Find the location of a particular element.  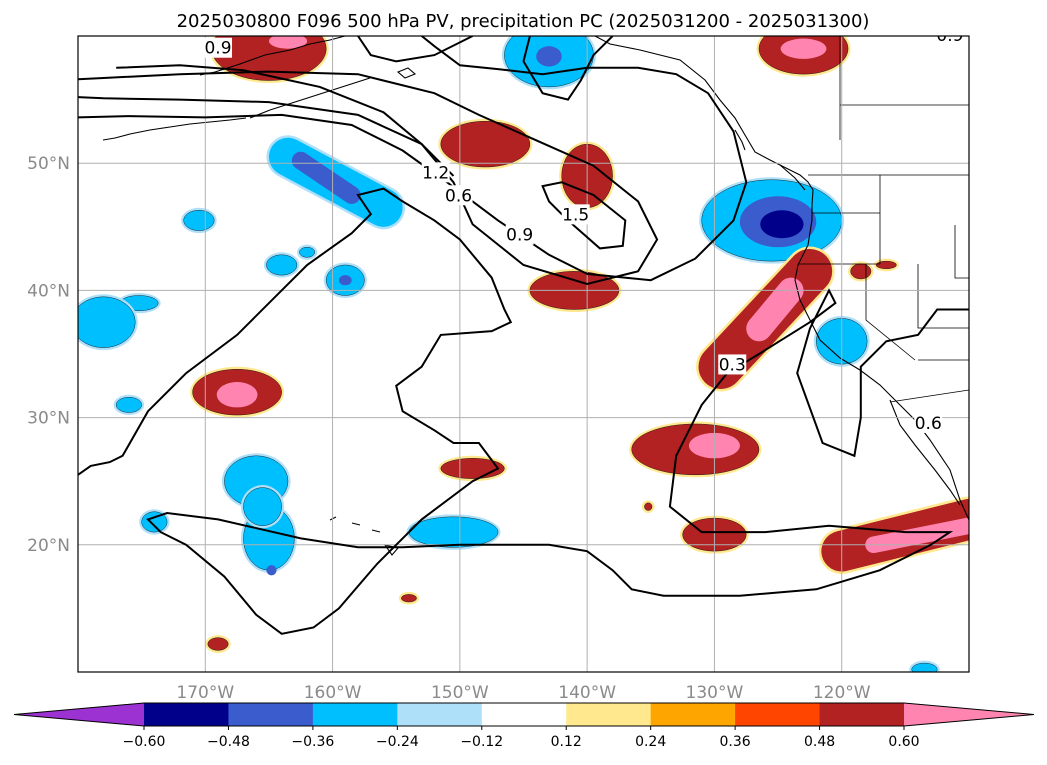

x-tick-label: 170°W is located at coordinates (205, 693).